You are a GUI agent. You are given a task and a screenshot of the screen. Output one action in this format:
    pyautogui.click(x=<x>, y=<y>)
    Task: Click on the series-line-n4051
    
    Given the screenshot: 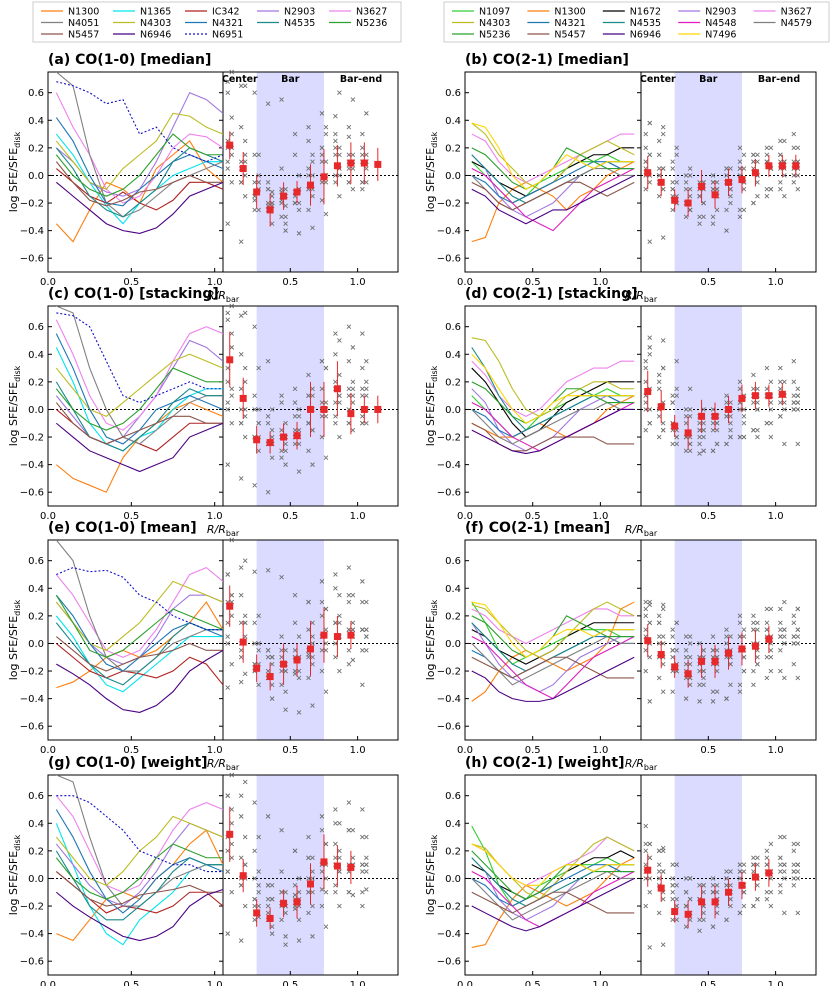 What is the action you would take?
    pyautogui.click(x=139, y=375)
    